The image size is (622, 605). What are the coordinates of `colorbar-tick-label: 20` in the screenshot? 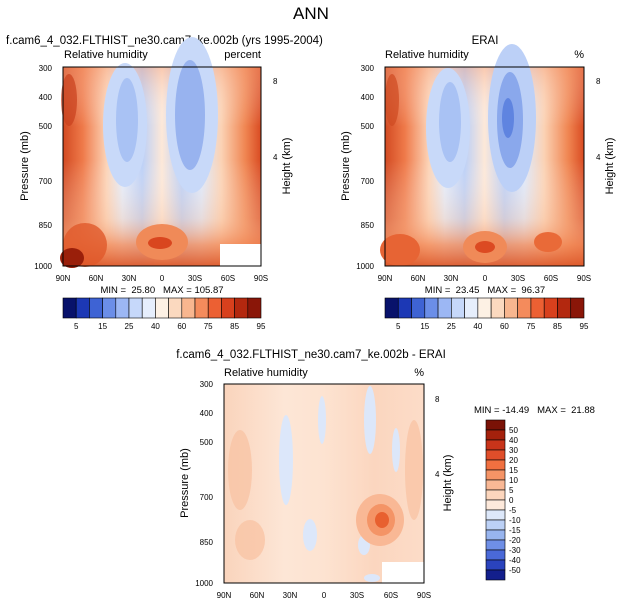 It's located at (513, 460).